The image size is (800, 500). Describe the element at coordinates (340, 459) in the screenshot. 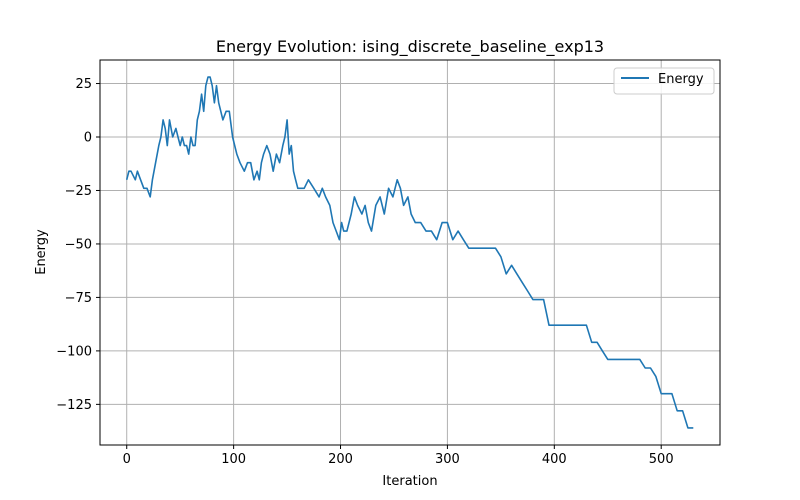

I see `x-tick-label: 200` at that location.